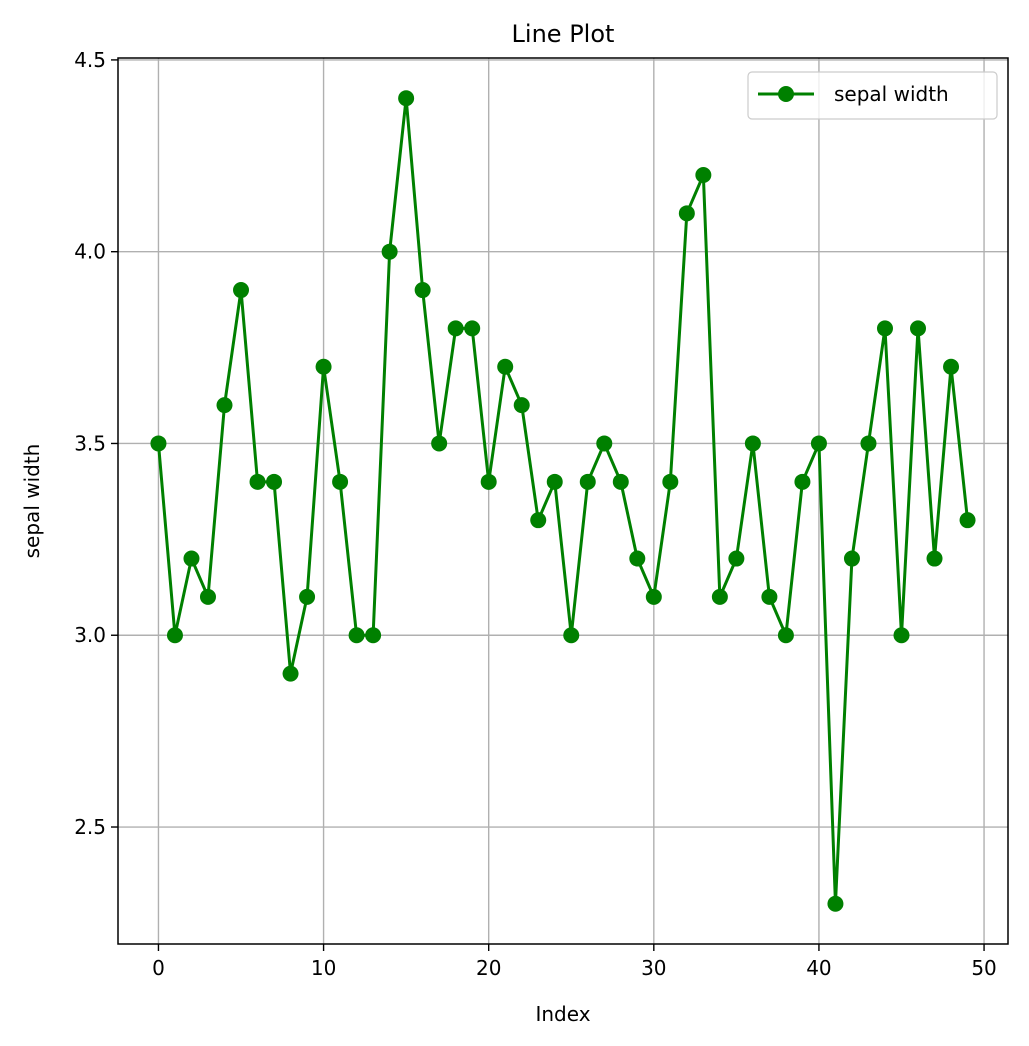 Image resolution: width=1029 pixels, height=1046 pixels. What do you see at coordinates (563, 34) in the screenshot?
I see `chart-title: Line Plot` at bounding box center [563, 34].